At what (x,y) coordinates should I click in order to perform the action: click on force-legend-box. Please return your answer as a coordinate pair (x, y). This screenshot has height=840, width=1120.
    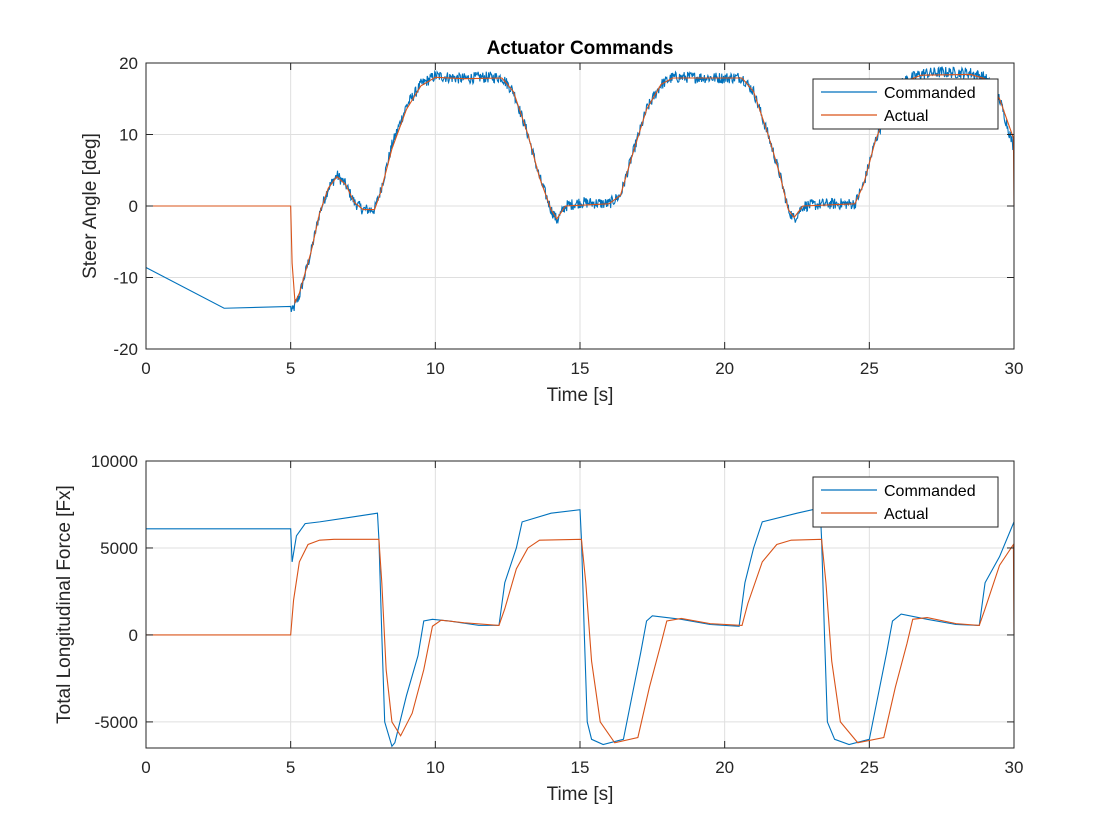
    Looking at the image, I should click on (905, 502).